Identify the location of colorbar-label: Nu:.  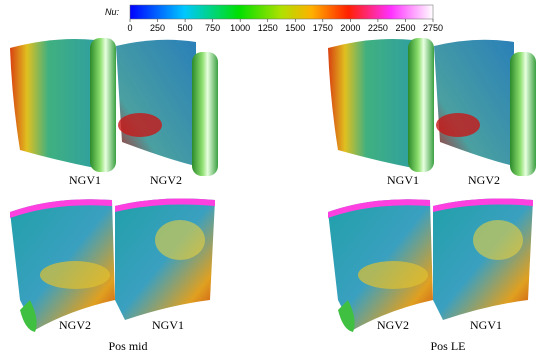
(112, 12).